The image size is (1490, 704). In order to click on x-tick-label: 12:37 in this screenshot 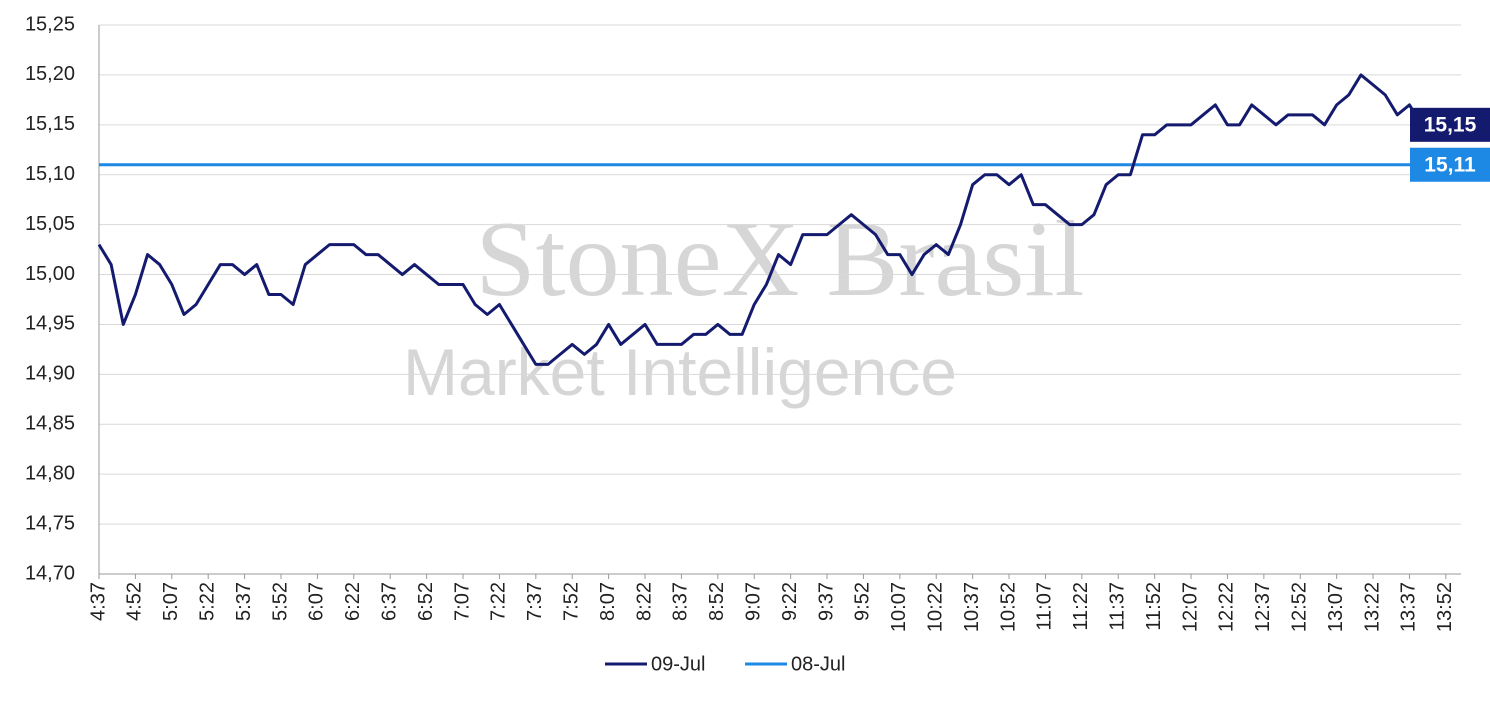, I will do `click(1263, 607)`.